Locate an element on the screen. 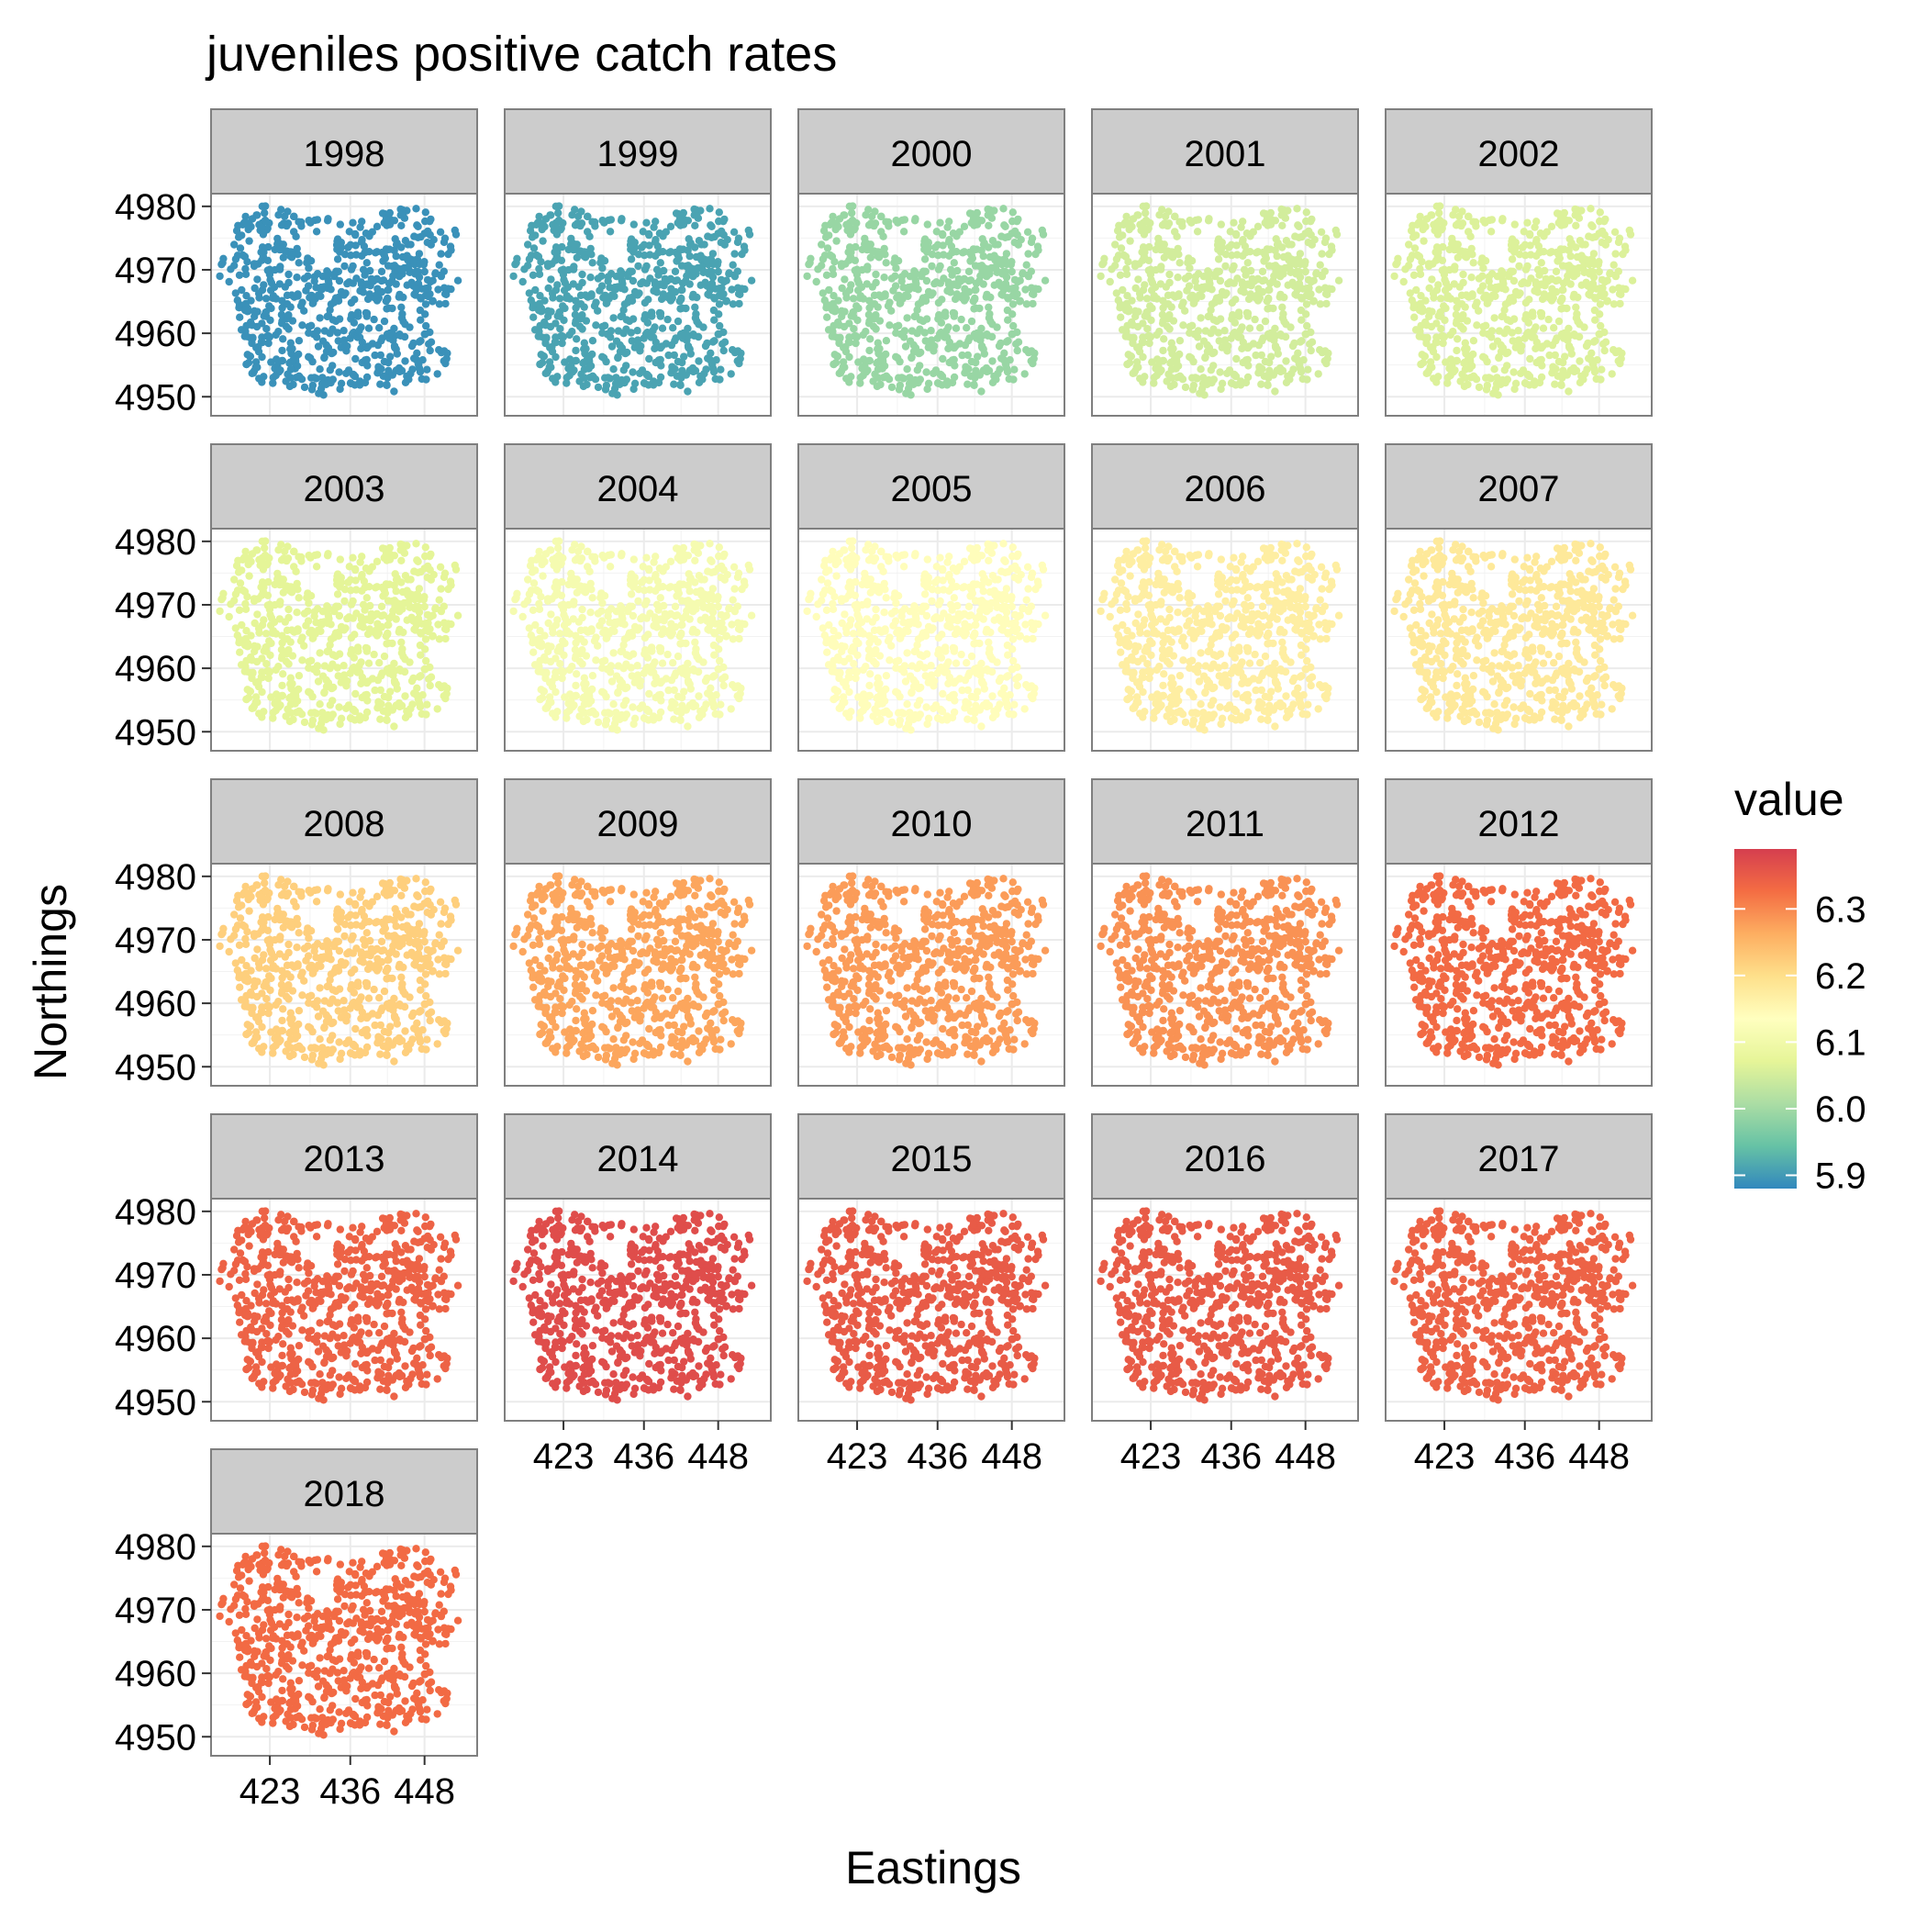 The image size is (1927, 1932). facet-panel-2001: 2001 is located at coordinates (1225, 262).